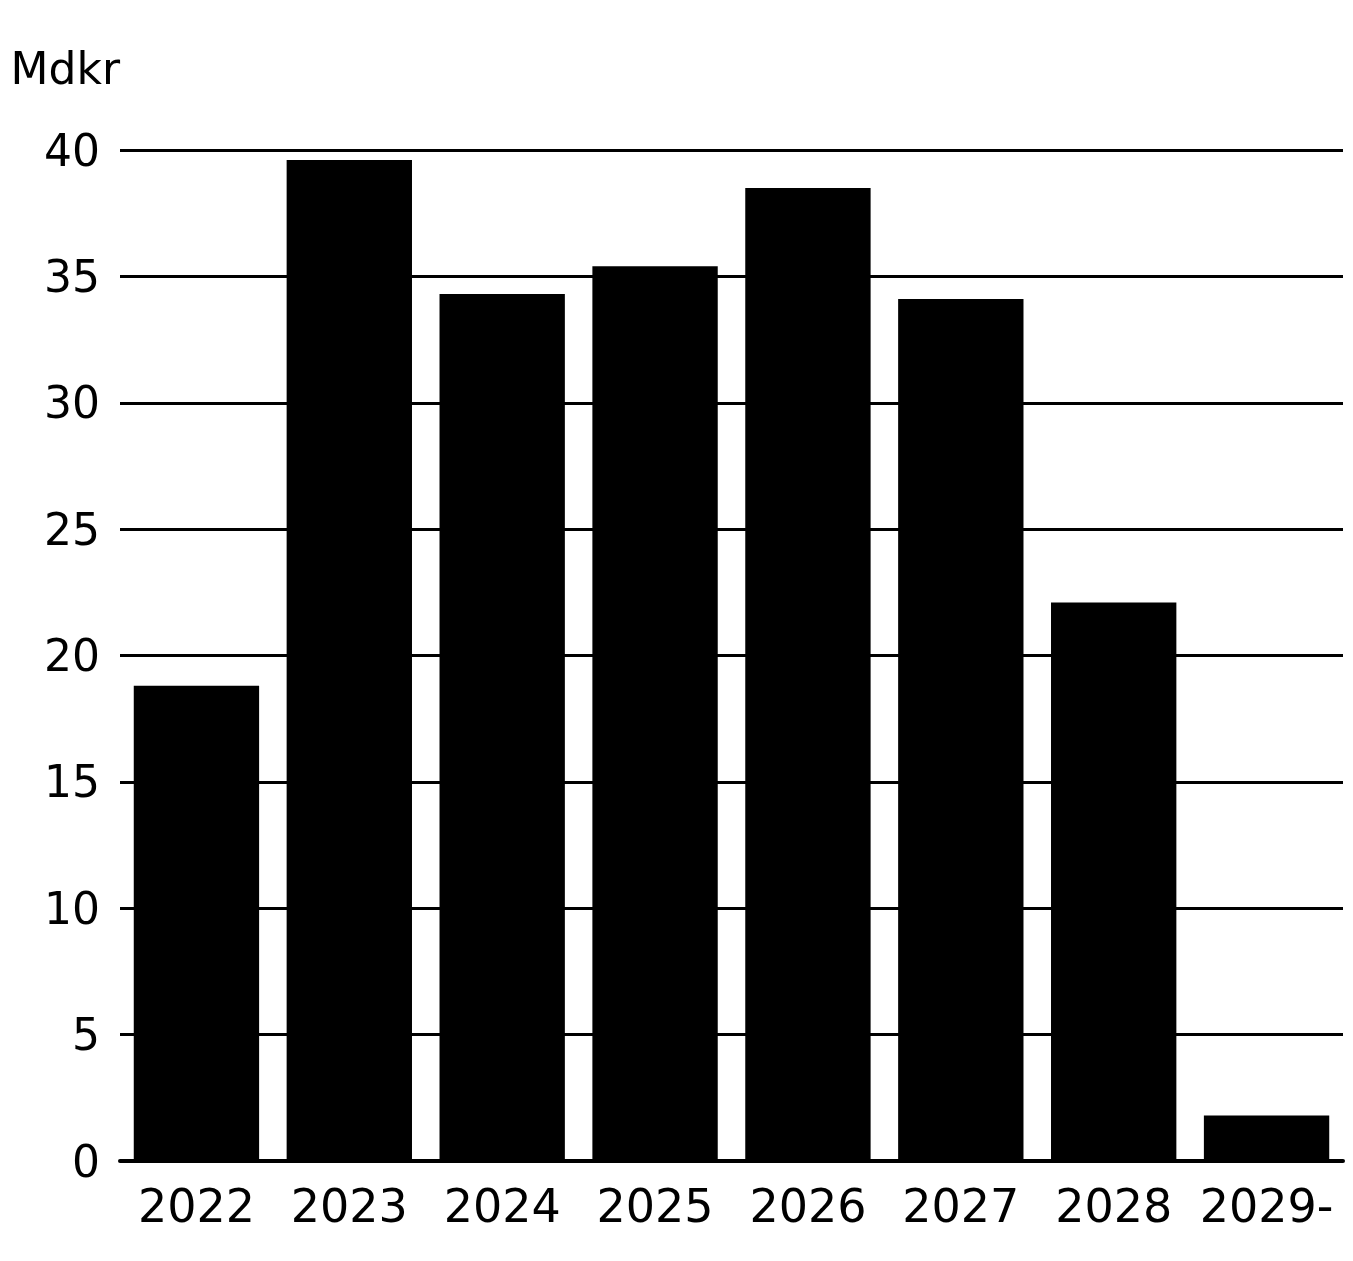 This screenshot has height=1261, width=1353. What do you see at coordinates (502, 1206) in the screenshot?
I see `x-tick-label: 2024` at bounding box center [502, 1206].